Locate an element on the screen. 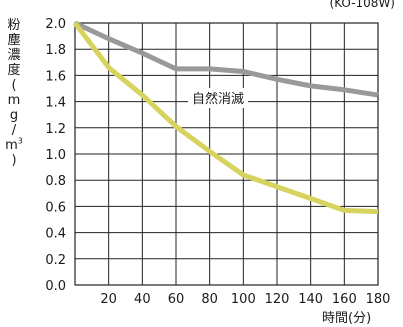 This screenshot has height=327, width=403. y-axis-title-char: ) is located at coordinates (14, 160).